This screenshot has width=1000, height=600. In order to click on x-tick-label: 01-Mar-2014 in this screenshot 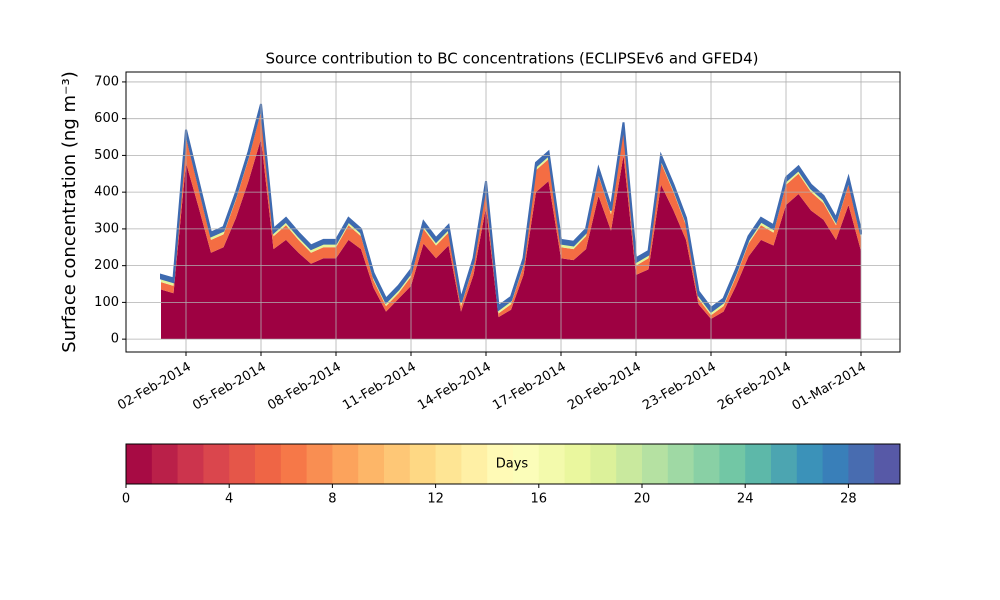, I will do `click(829, 387)`.